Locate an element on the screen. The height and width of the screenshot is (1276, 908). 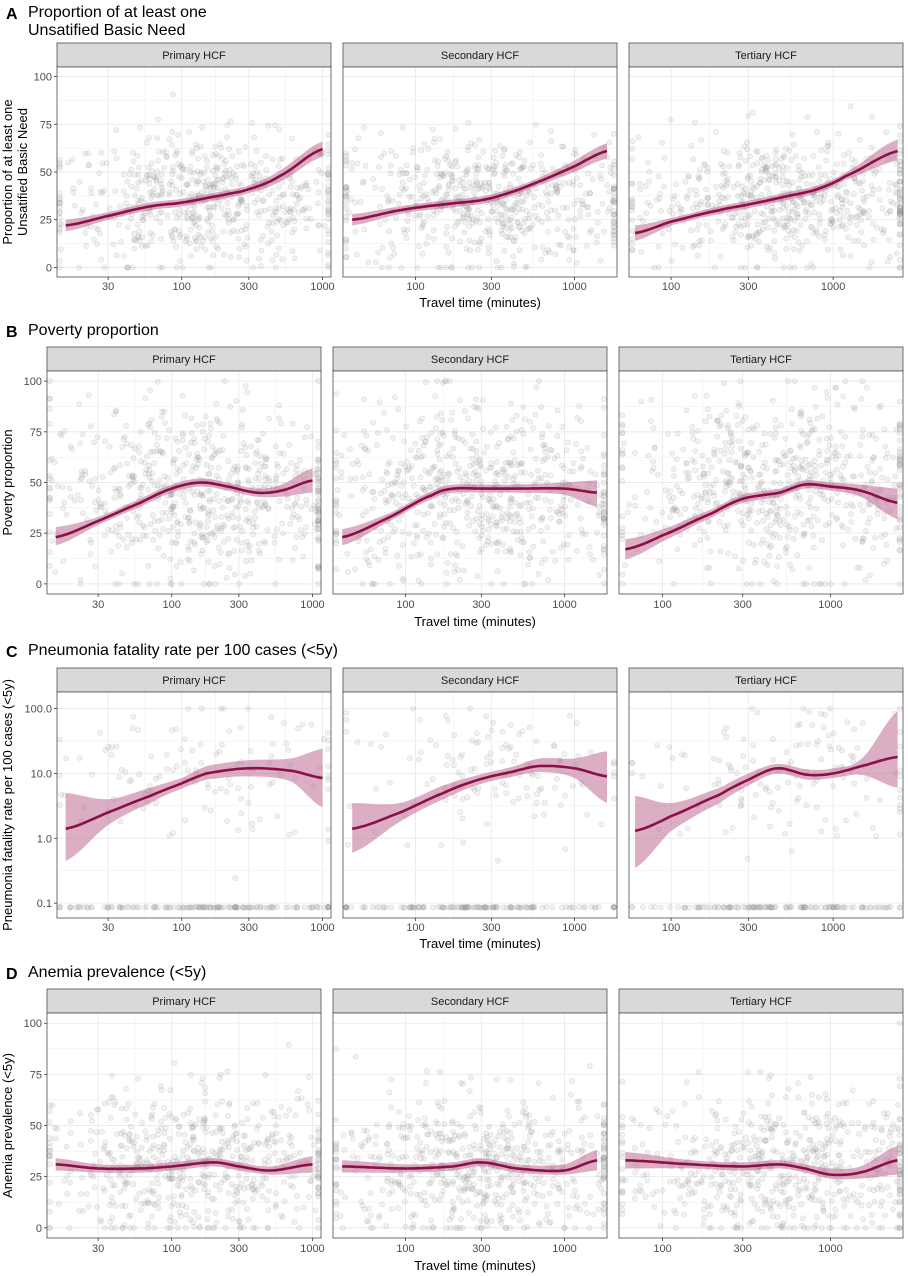
panel-title: Unsatified Basic Need is located at coordinates (106, 30).